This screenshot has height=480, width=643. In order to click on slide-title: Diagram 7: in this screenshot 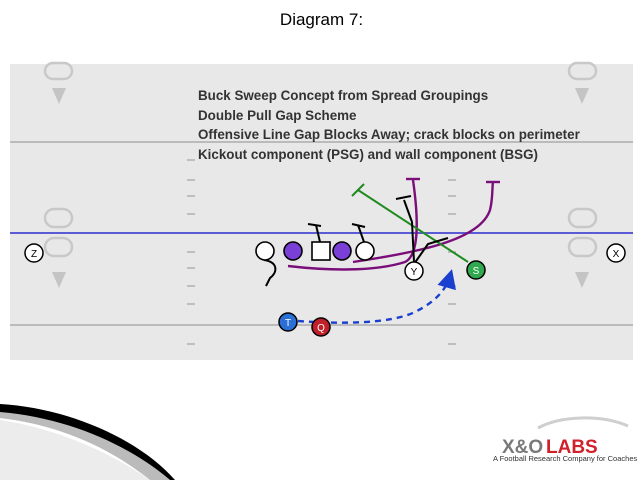, I will do `click(321, 19)`.